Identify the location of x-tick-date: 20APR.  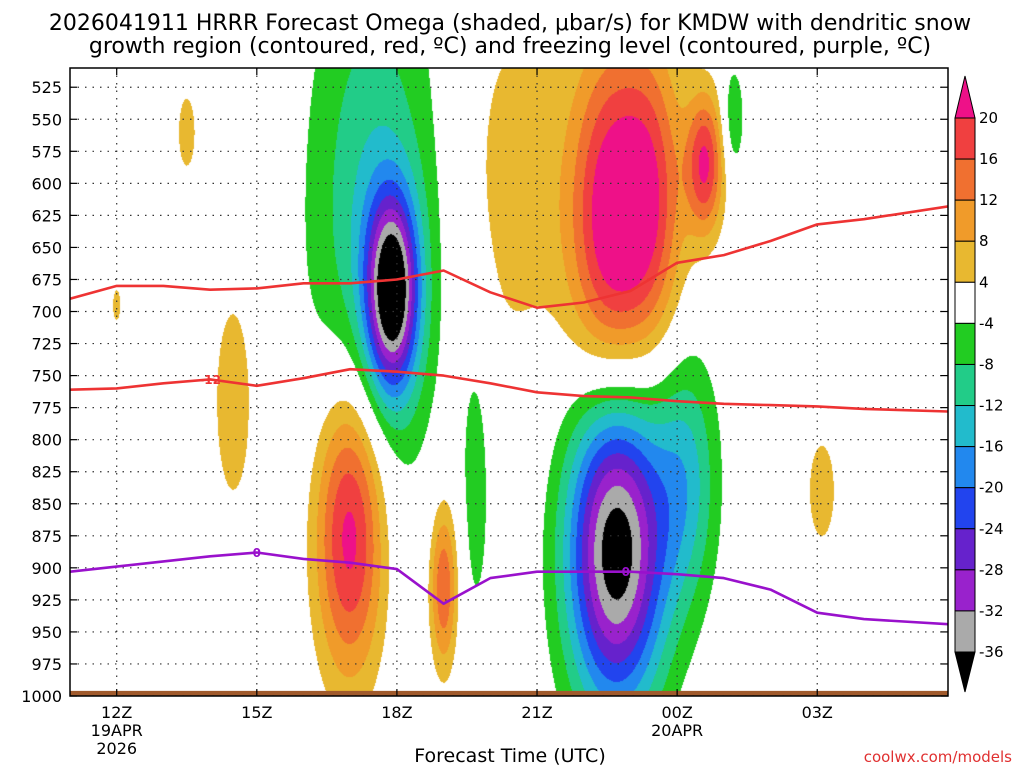
(677, 730).